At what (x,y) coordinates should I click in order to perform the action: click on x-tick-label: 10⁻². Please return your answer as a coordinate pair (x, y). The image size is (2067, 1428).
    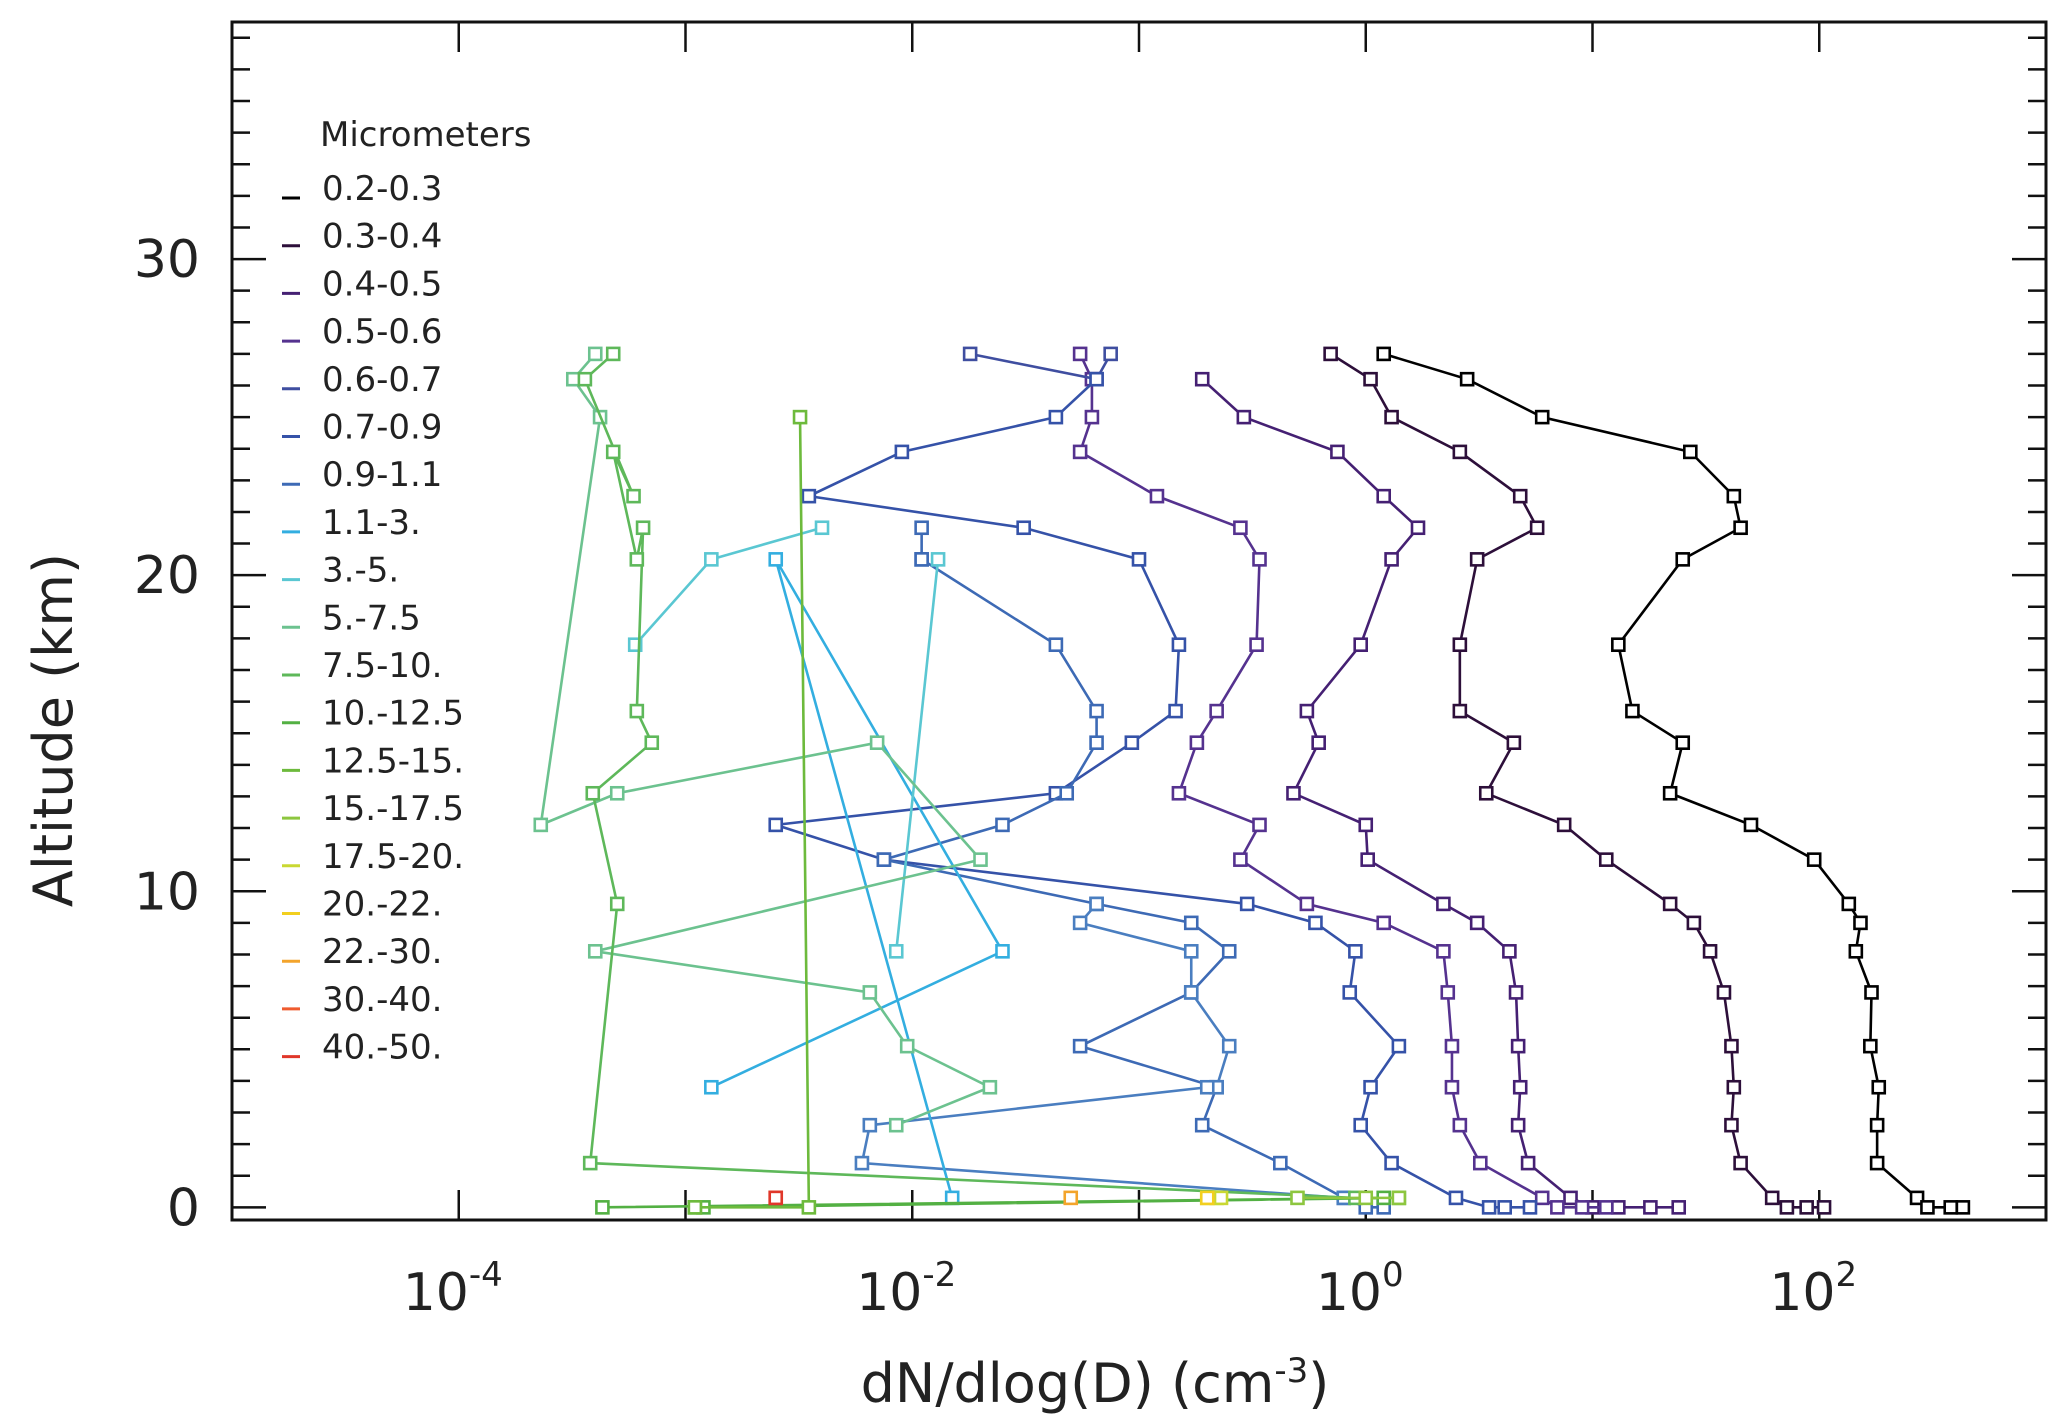
    Looking at the image, I should click on (906, 1289).